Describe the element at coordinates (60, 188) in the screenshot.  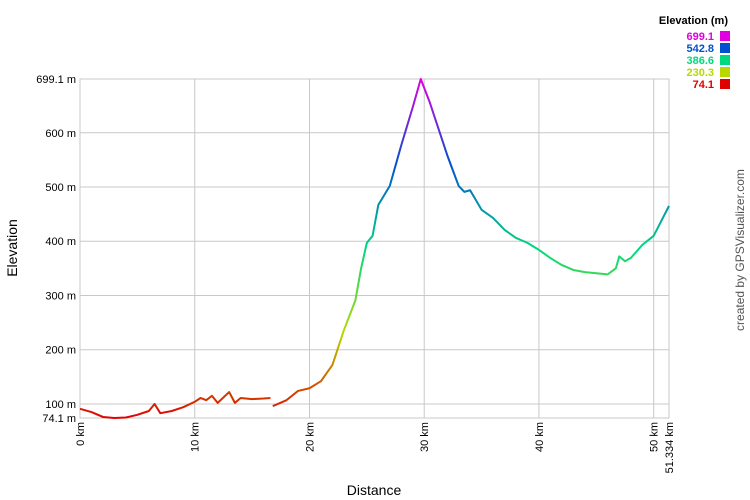
I see `y-tick-label: 500 m` at that location.